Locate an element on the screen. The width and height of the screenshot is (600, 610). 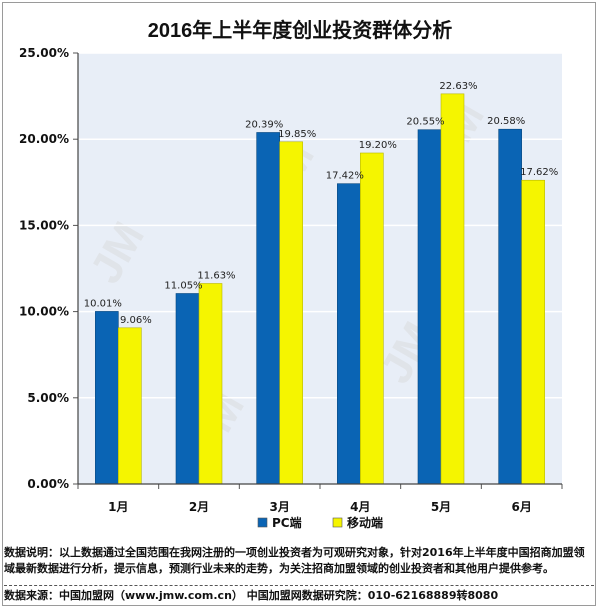
x-tick-label: 5月 is located at coordinates (441, 507).